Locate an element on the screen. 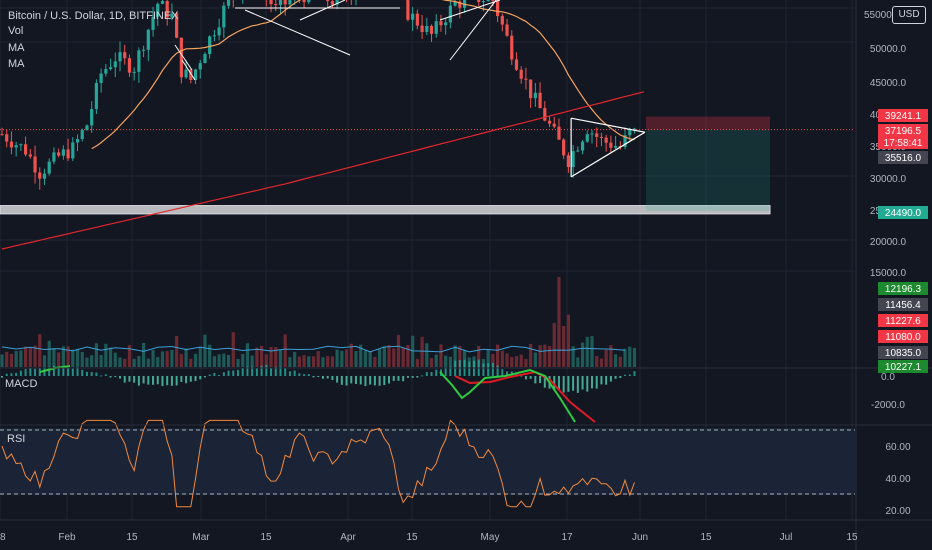 Image resolution: width=932 pixels, height=550 pixels. indicator-label-bg is located at coordinates (903, 352).